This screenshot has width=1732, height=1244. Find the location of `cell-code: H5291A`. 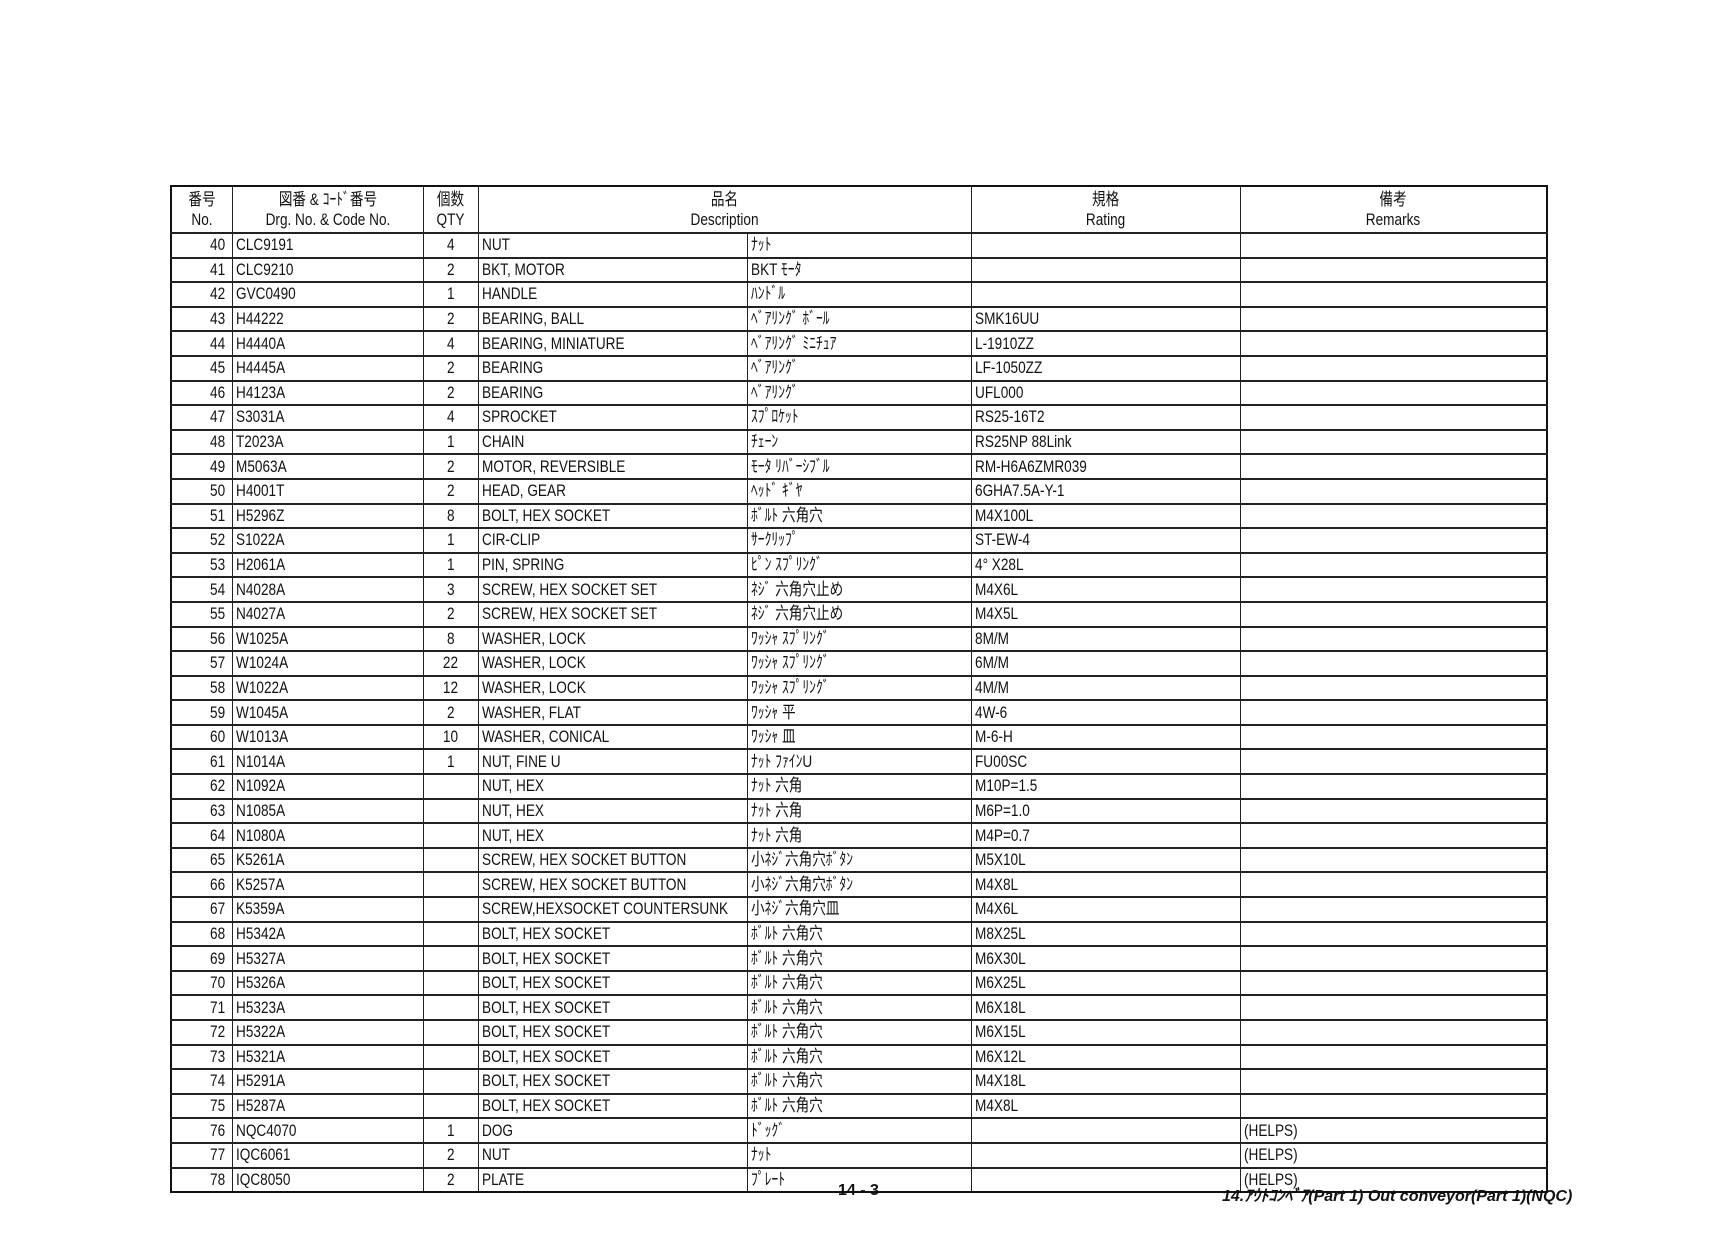

cell-code: H5291A is located at coordinates (327, 1081).